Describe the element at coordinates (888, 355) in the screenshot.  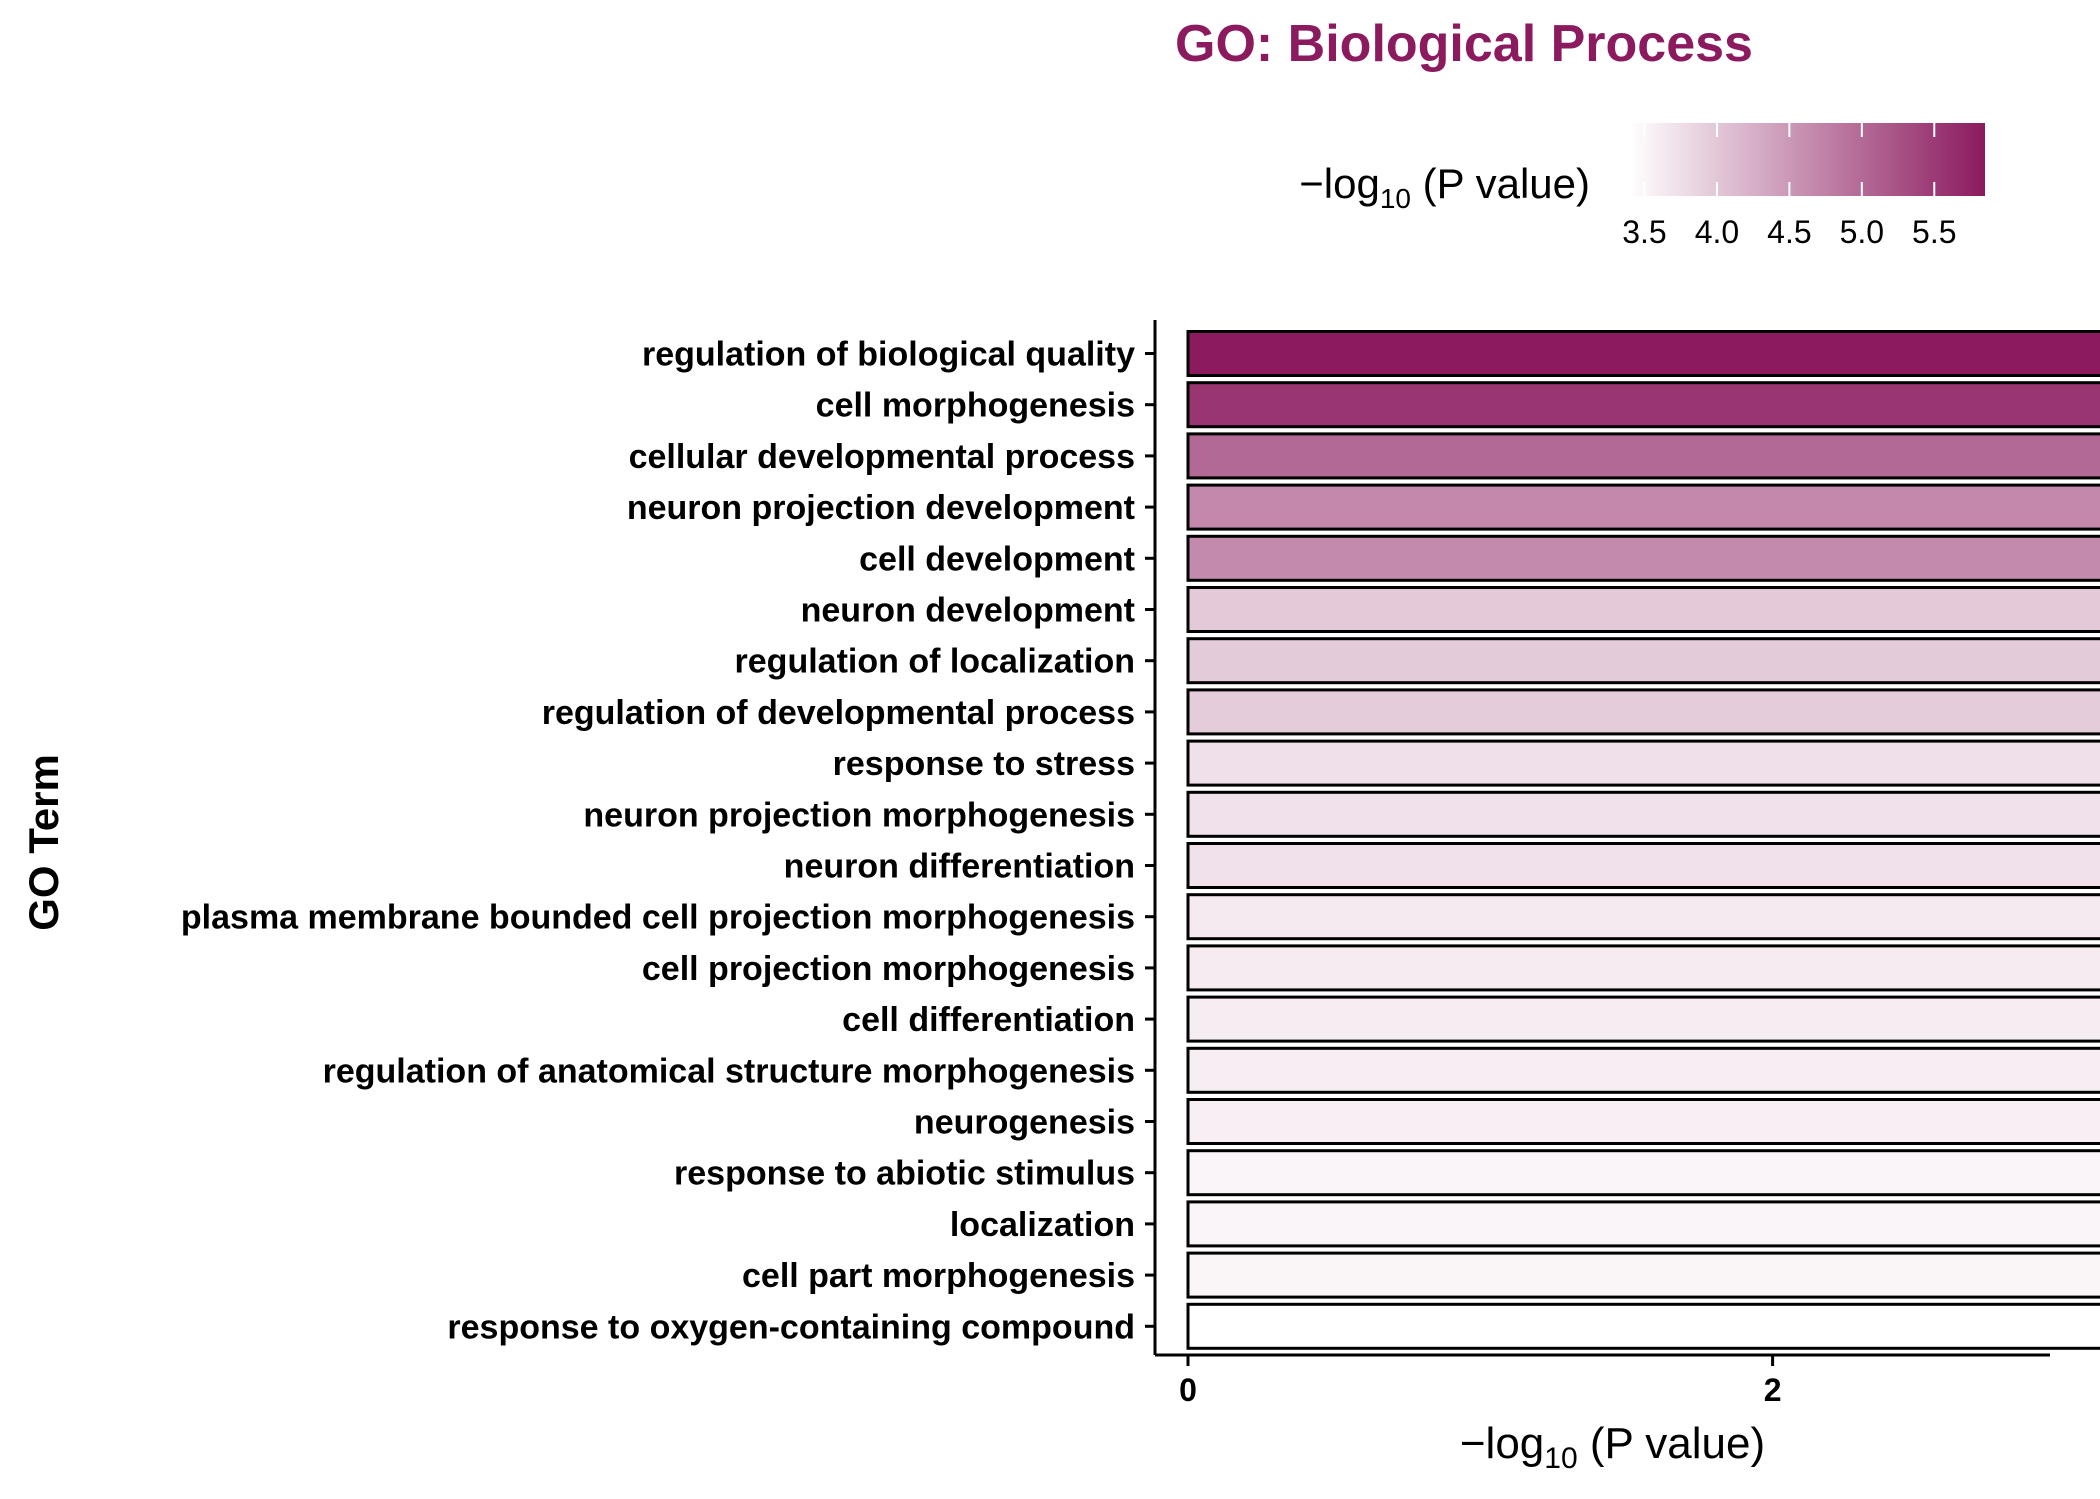
I see `category-label: regulation of biological quality` at that location.